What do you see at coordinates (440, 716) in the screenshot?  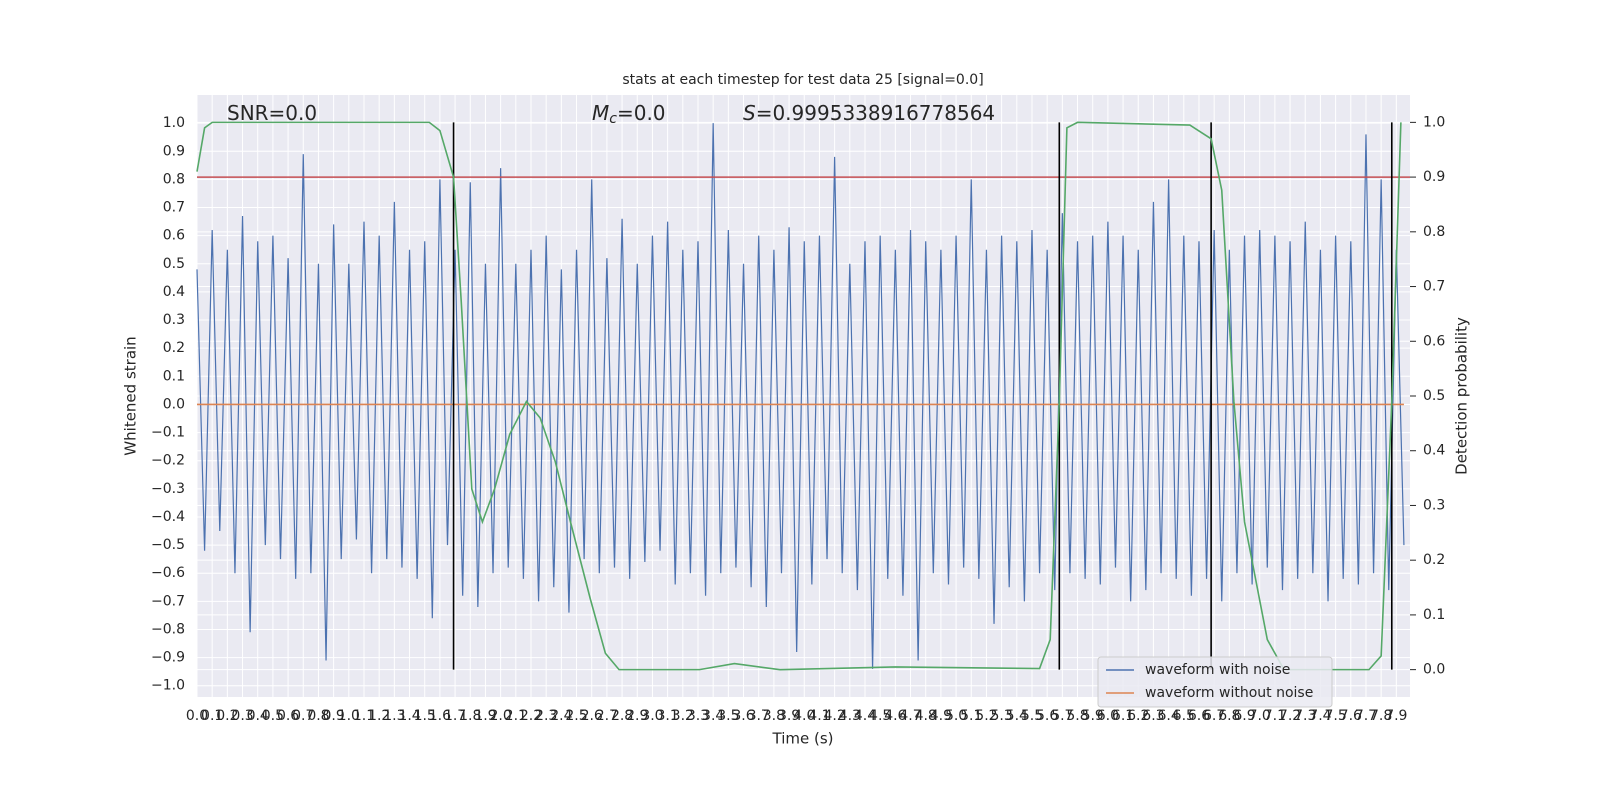 I see `x-tick-label: 1.6` at bounding box center [440, 716].